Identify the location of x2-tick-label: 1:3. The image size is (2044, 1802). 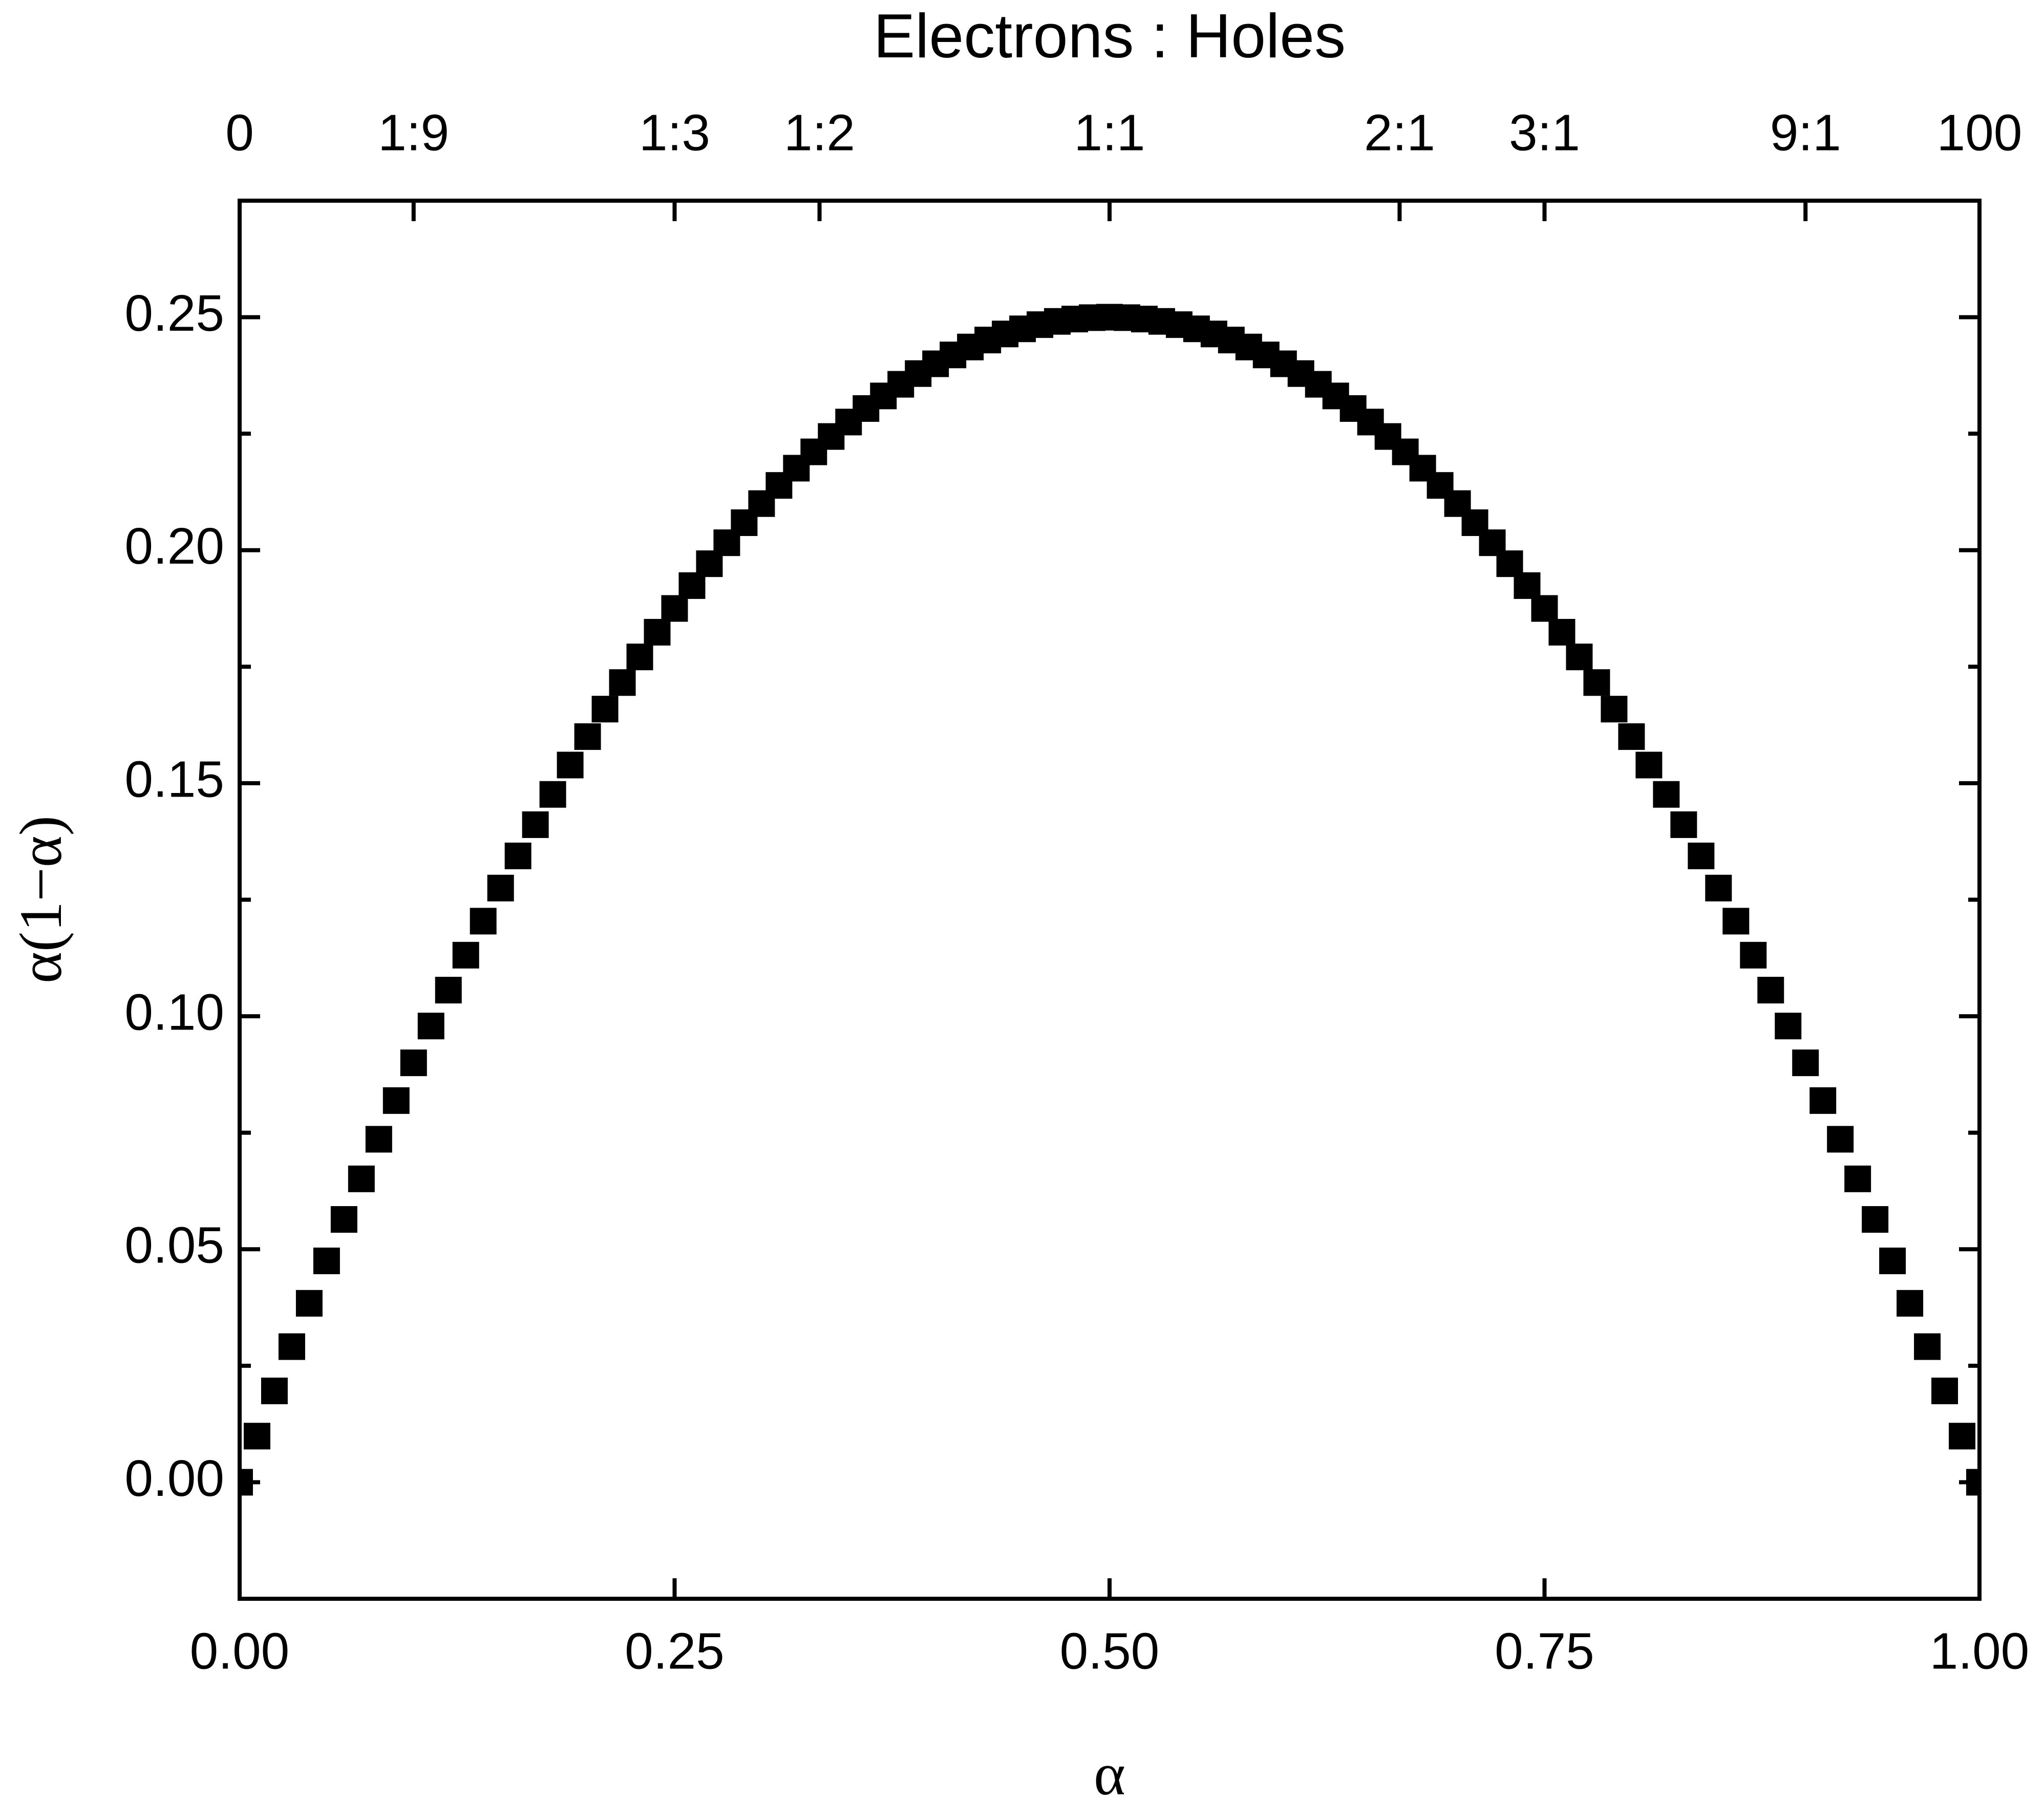
(675, 132).